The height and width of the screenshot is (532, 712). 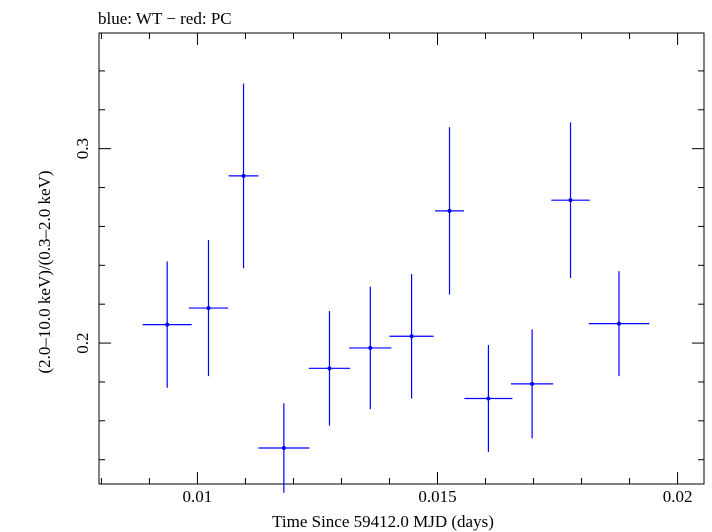 I want to click on y-axis-label: (2.0–10.0 keV)/(0.3–2.0 keV), so click(x=44, y=271).